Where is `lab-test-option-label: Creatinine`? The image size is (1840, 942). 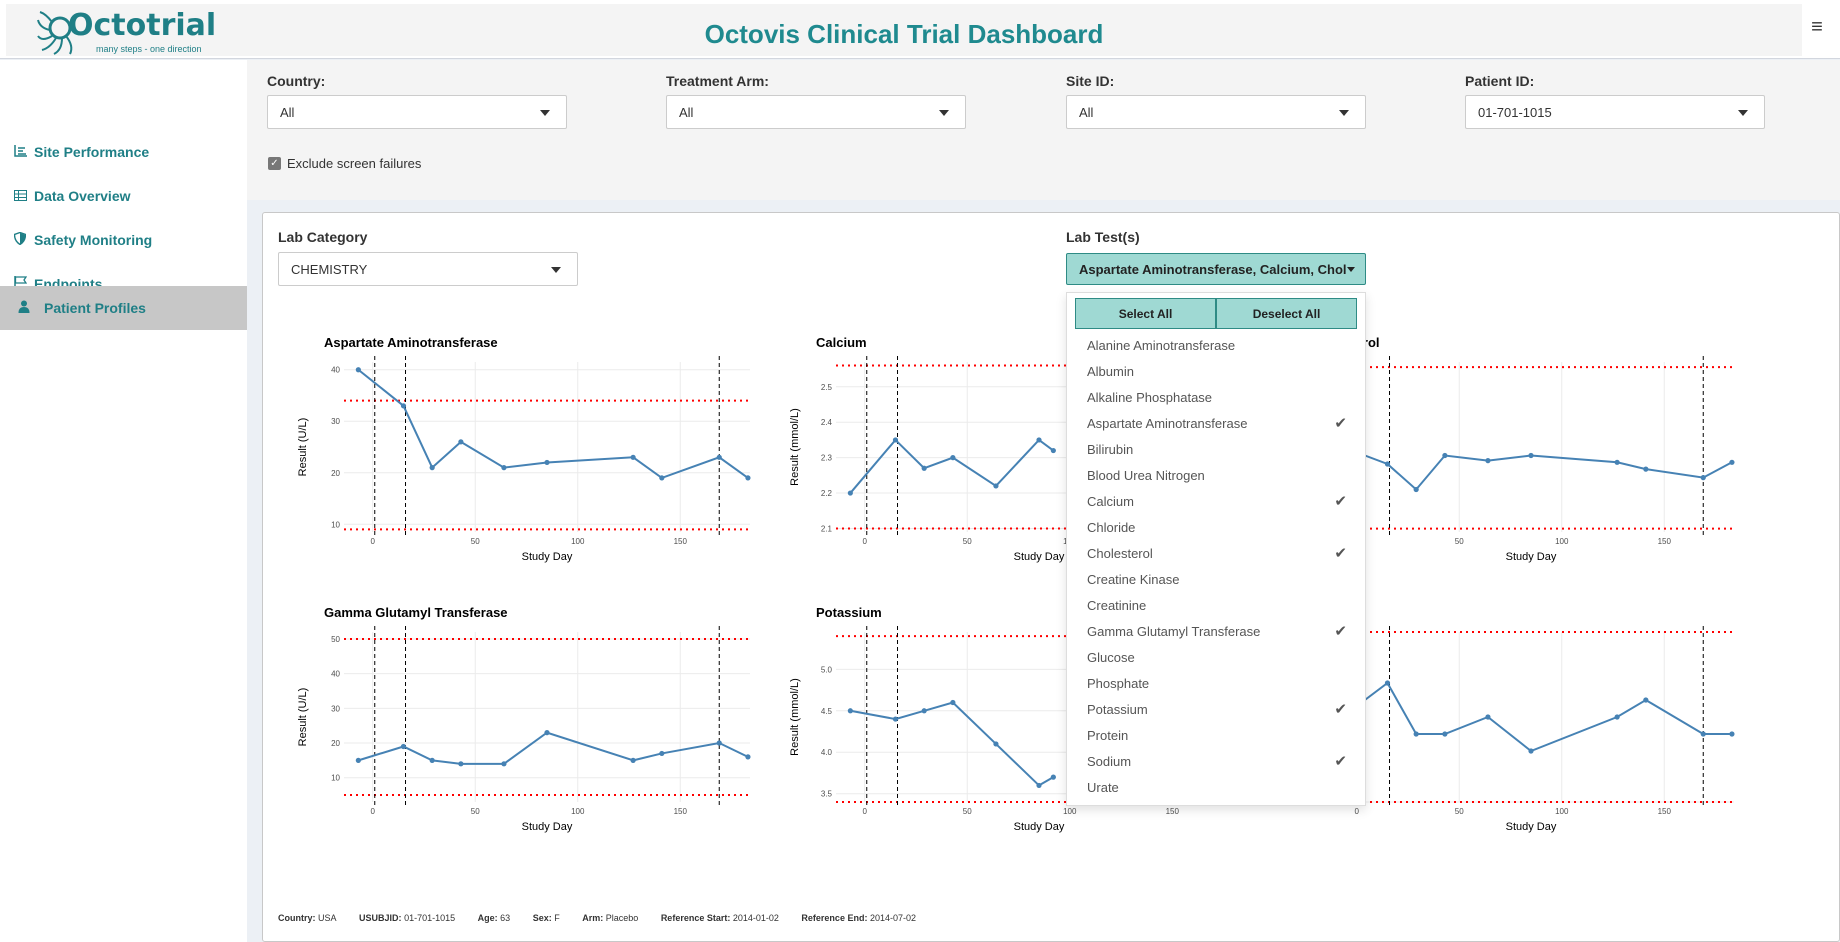
lab-test-option-label: Creatinine is located at coordinates (1117, 605).